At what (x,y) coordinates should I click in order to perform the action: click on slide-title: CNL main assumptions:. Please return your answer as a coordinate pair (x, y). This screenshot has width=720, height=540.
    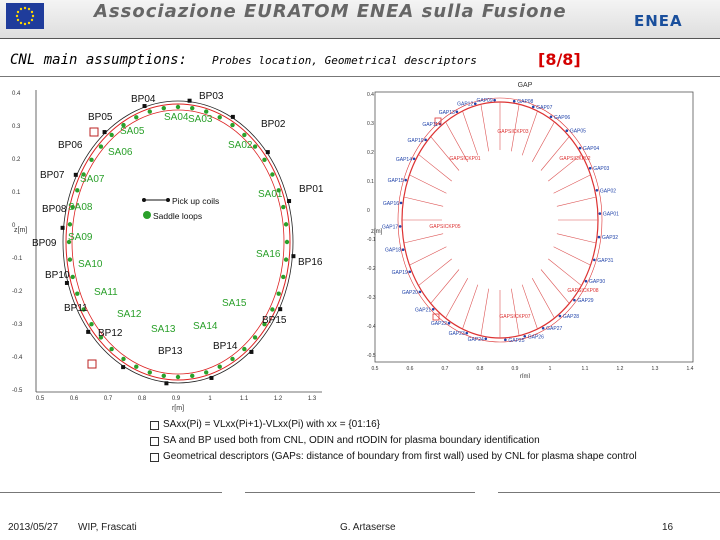
    Looking at the image, I should click on (99, 60).